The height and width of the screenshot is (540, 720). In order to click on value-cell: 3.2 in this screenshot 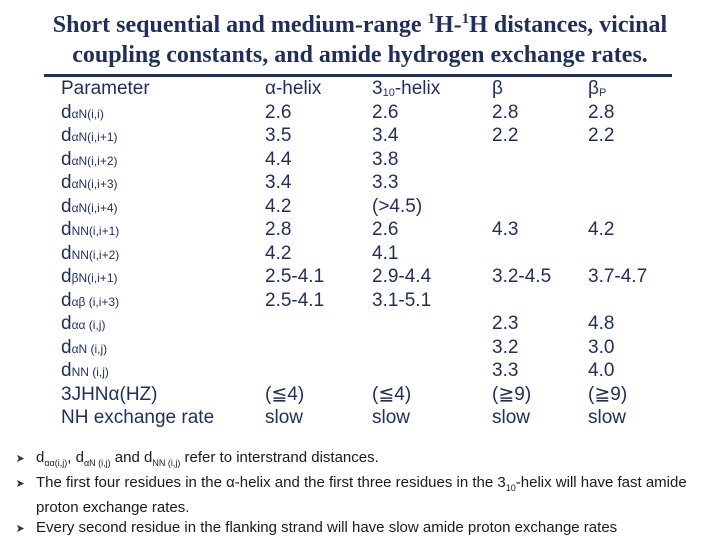, I will do `click(505, 347)`.